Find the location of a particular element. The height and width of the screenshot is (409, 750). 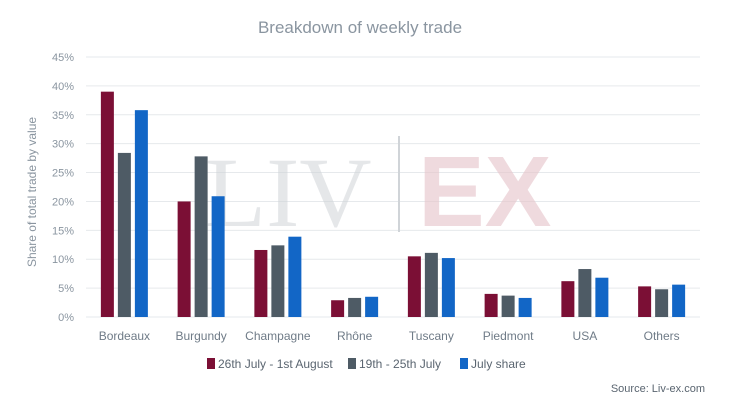

bar-series2-bordeaux is located at coordinates (124, 234).